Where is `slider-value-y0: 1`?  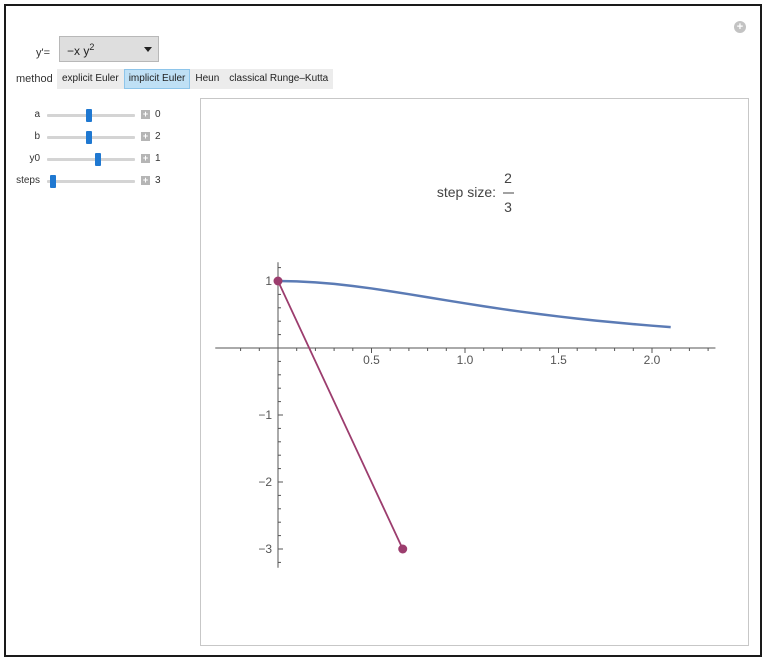
slider-value-y0: 1 is located at coordinates (158, 158).